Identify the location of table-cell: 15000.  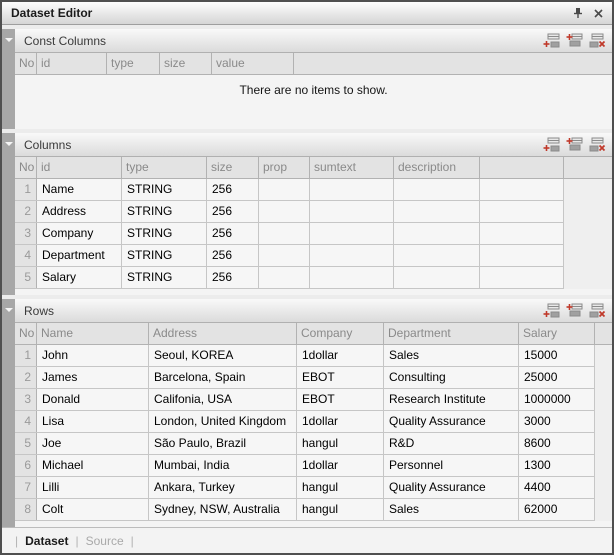
(557, 355).